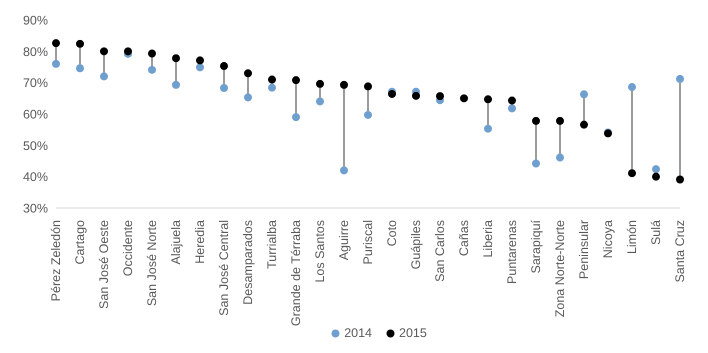 This screenshot has width=708, height=353. Describe the element at coordinates (368, 242) in the screenshot. I see `x-tick-label: Puriscal` at that location.